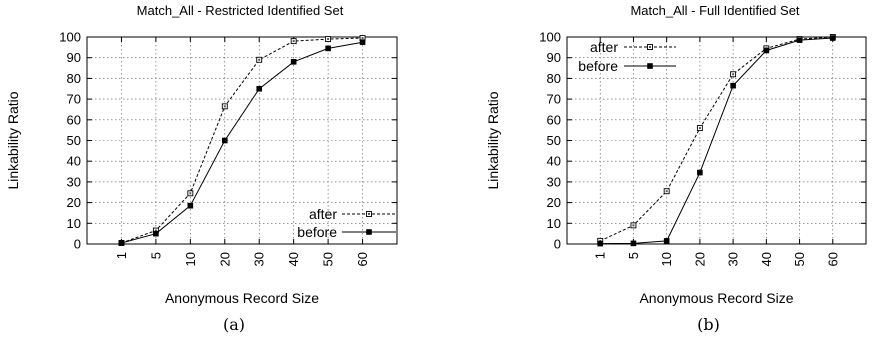 The height and width of the screenshot is (342, 875). What do you see at coordinates (714, 10) in the screenshot?
I see `chart-title: Match_All - Full Identified Set` at bounding box center [714, 10].